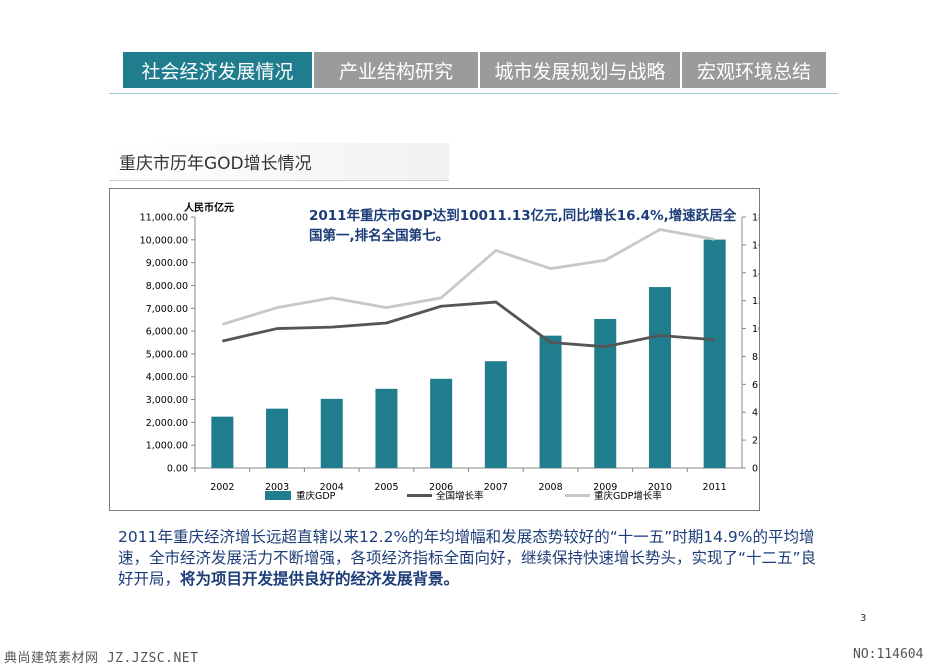 This screenshot has height=671, width=950. Describe the element at coordinates (177, 469) in the screenshot. I see `y-tick-left-label: 0.00` at that location.